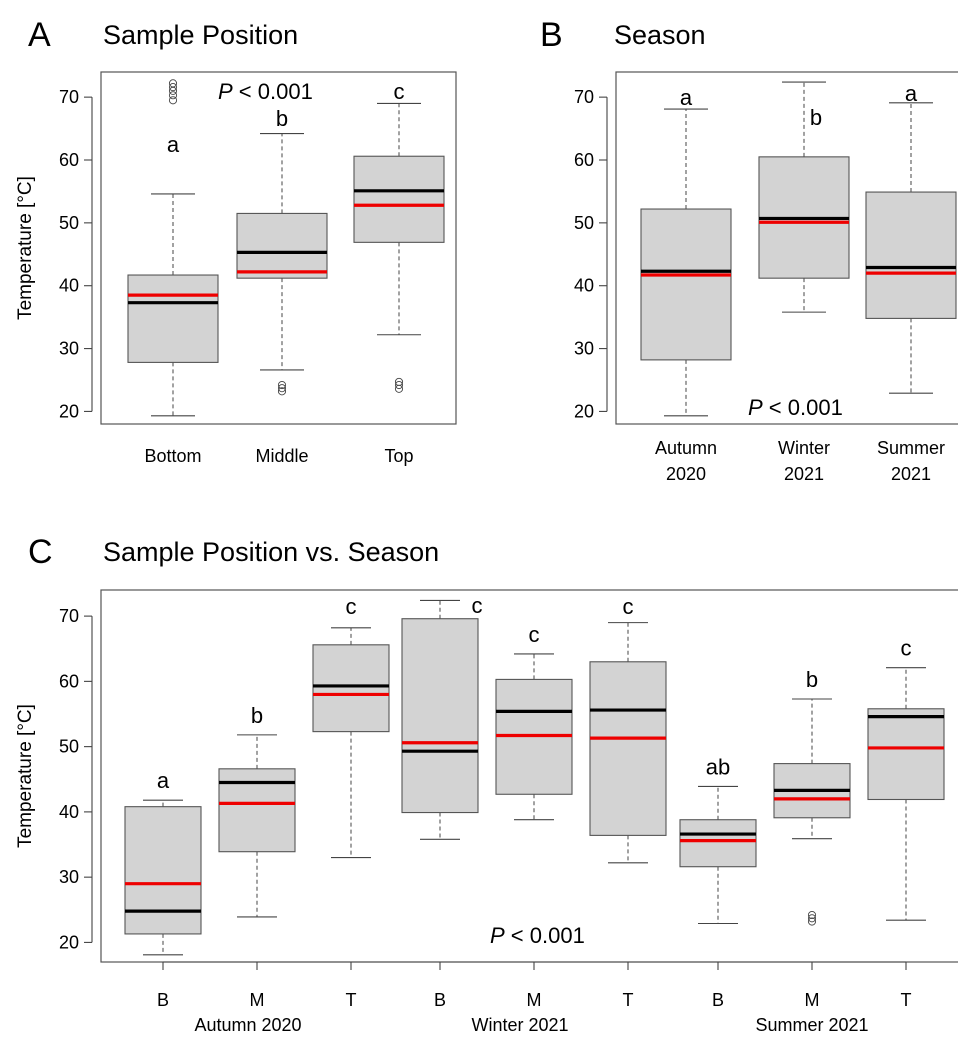 The height and width of the screenshot is (1040, 958). What do you see at coordinates (811, 1025) in the screenshot?
I see `season-group-label: Summer 2021` at bounding box center [811, 1025].